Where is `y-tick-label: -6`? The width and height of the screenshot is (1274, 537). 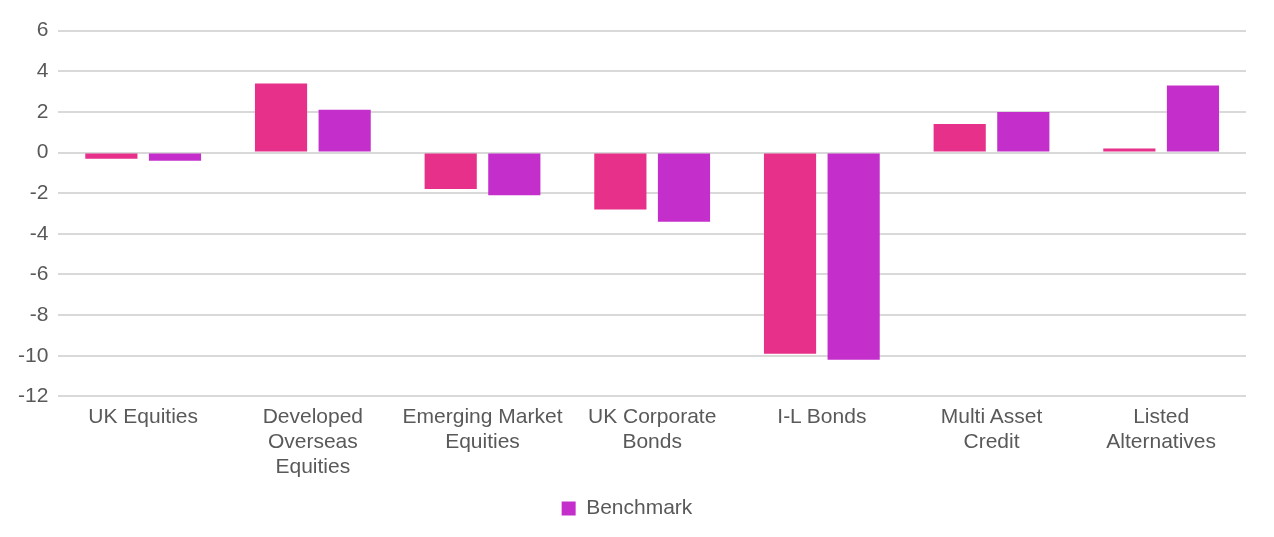
y-tick-label: -6 is located at coordinates (39, 273).